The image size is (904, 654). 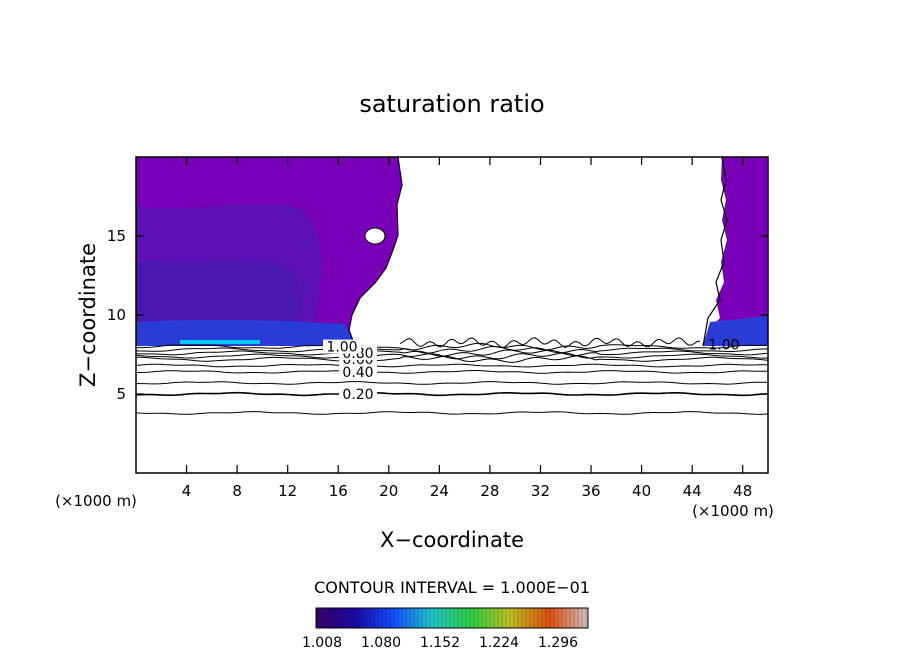 What do you see at coordinates (375, 252) in the screenshot?
I see `fill-outline-left` at bounding box center [375, 252].